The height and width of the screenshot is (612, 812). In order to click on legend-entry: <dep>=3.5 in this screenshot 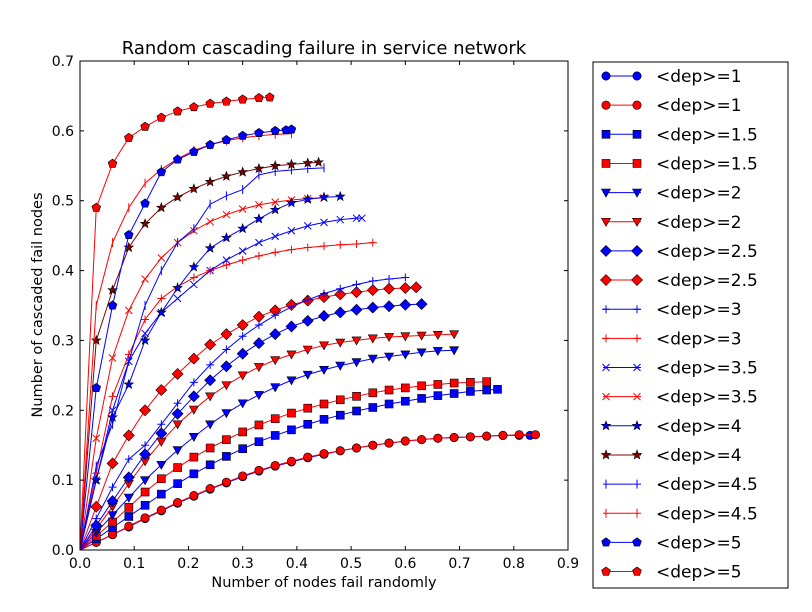, I will do `click(680, 398)`.